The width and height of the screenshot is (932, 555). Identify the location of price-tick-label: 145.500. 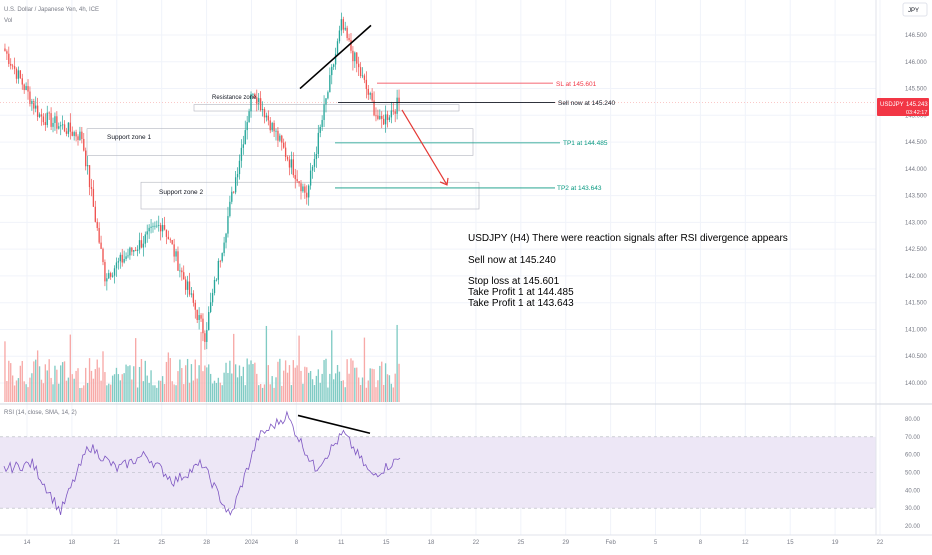
(916, 90).